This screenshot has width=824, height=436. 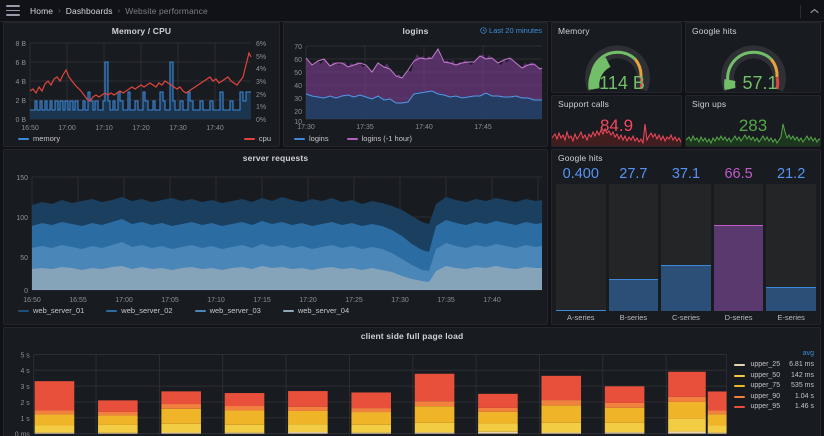 I want to click on bar-gauge-label: D-series, so click(x=738, y=317).